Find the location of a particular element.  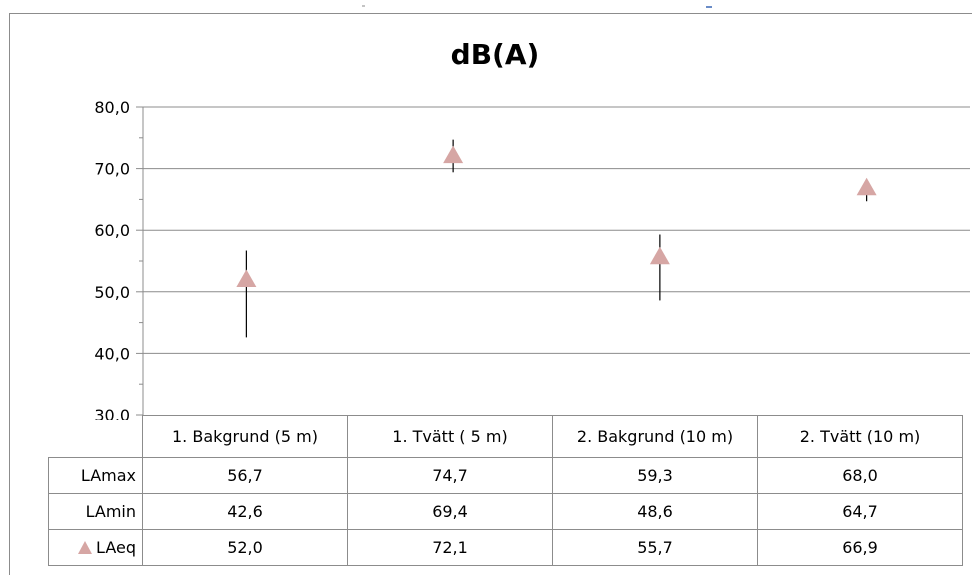

triangle-legend-icon is located at coordinates (85, 547).